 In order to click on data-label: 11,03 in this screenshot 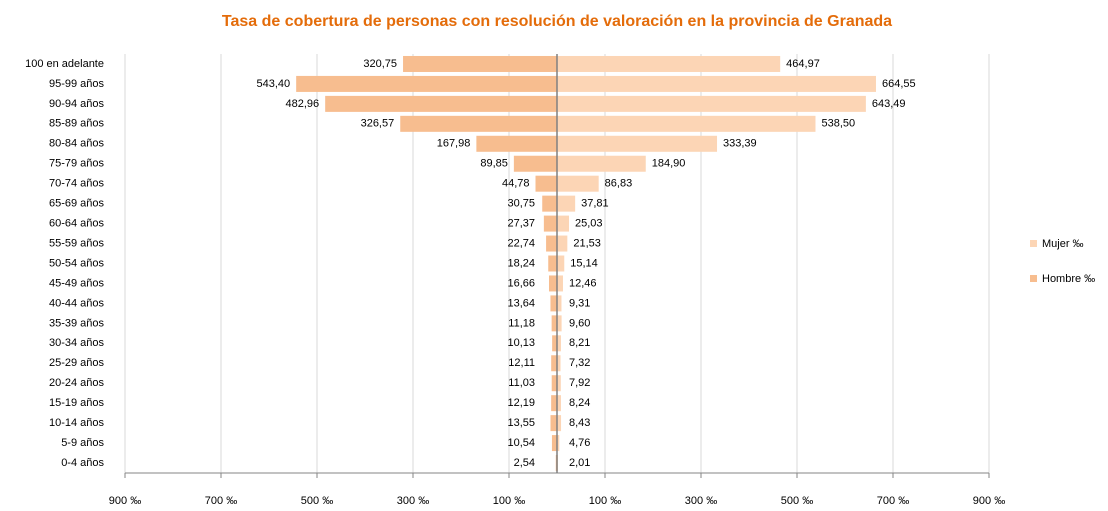, I will do `click(521, 383)`.